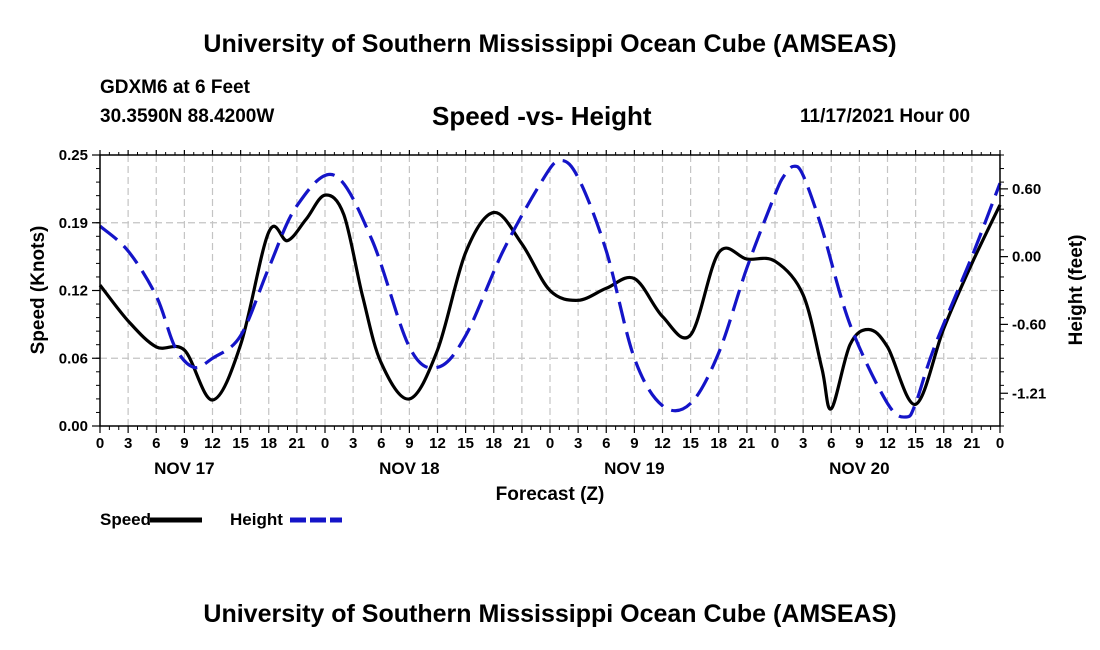 This screenshot has height=650, width=1100. I want to click on x-day-label: NOV 20, so click(859, 468).